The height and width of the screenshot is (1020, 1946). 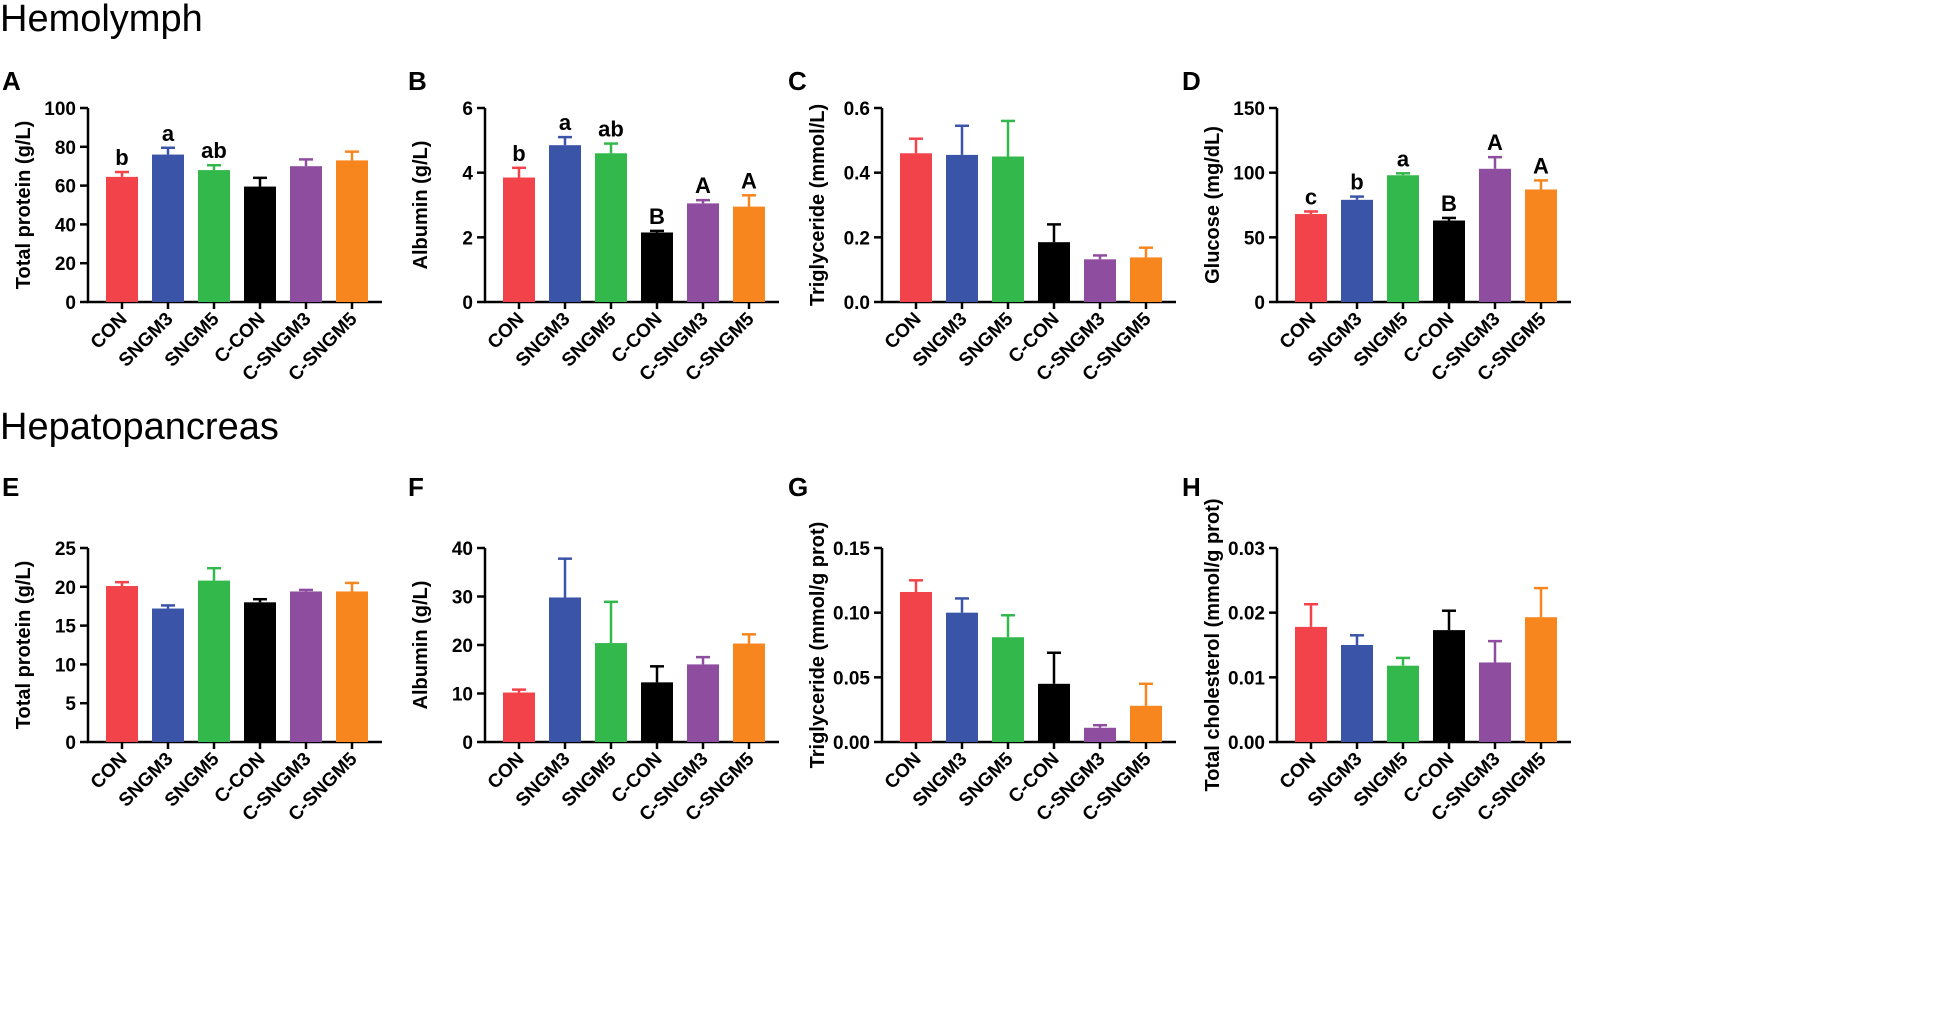 What do you see at coordinates (1191, 81) in the screenshot?
I see `panel-letter-d: D` at bounding box center [1191, 81].